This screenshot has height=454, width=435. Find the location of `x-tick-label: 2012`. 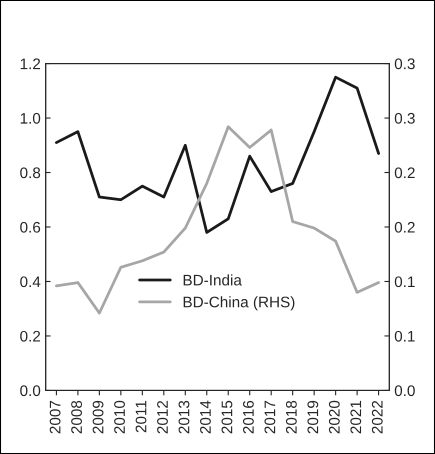

x-tick-label: 2012 is located at coordinates (162, 417).